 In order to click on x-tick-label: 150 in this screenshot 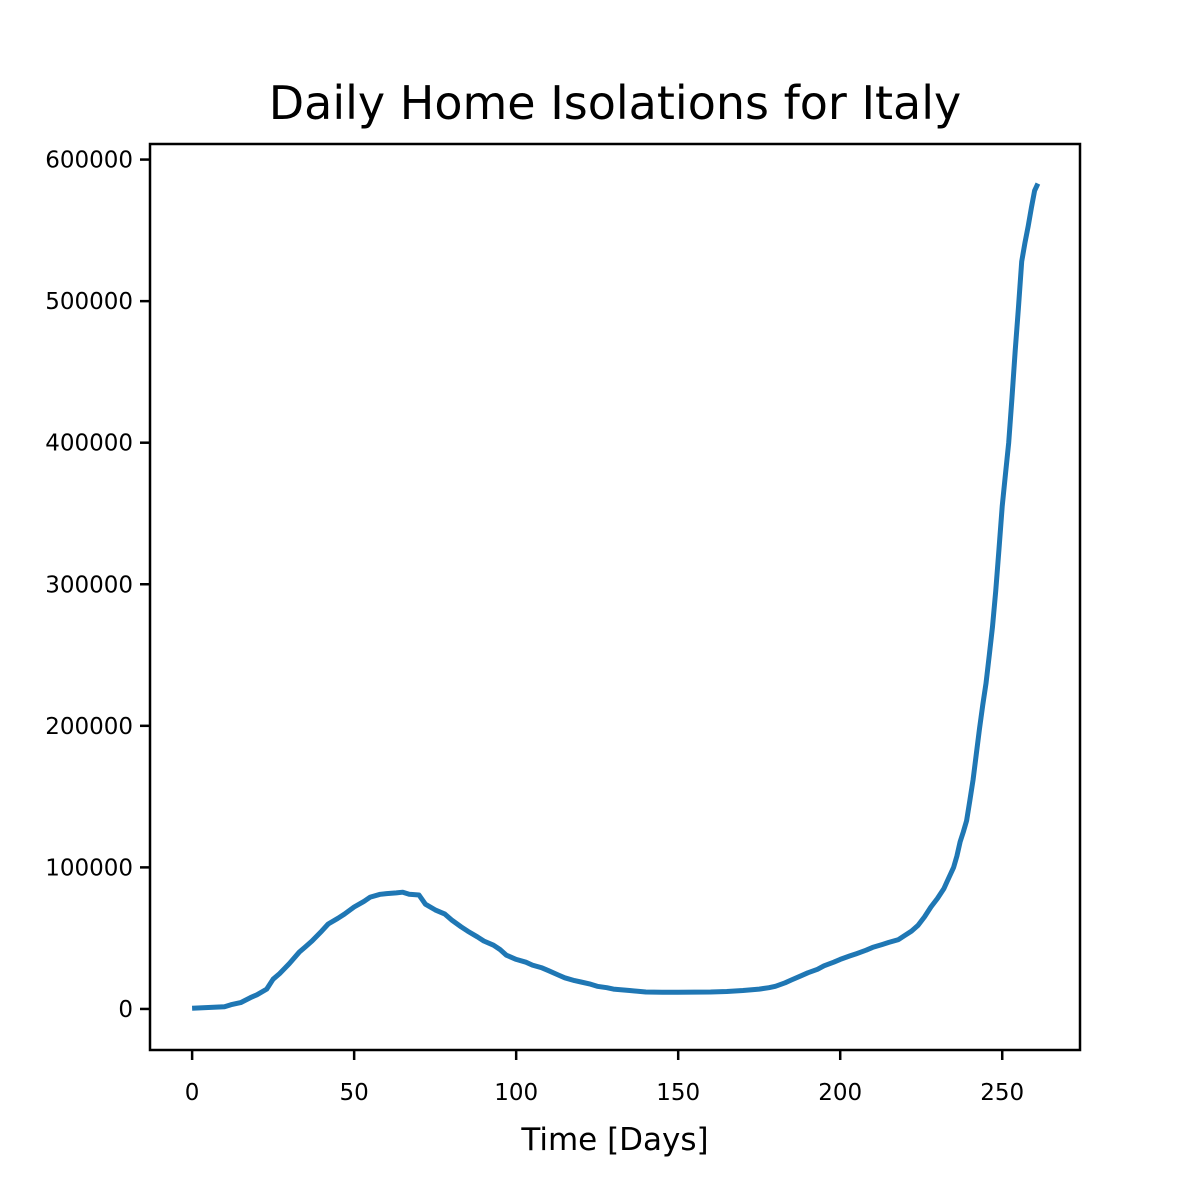, I will do `click(678, 1093)`.